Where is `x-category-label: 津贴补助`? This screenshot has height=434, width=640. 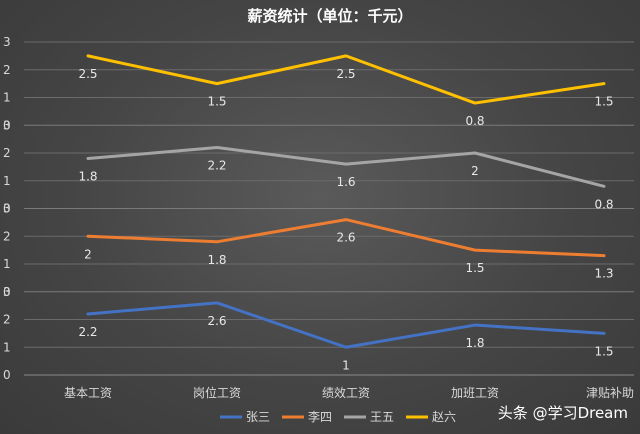
x-category-label: 津贴补助 is located at coordinates (610, 393).